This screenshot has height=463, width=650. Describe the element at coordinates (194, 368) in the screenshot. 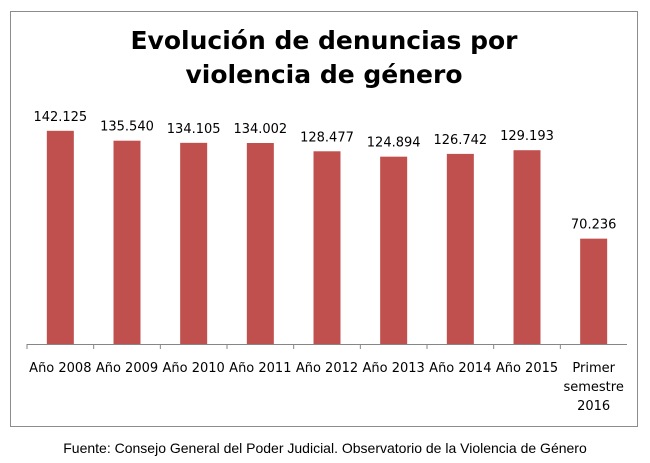

I see `category-label: Año 2010` at that location.